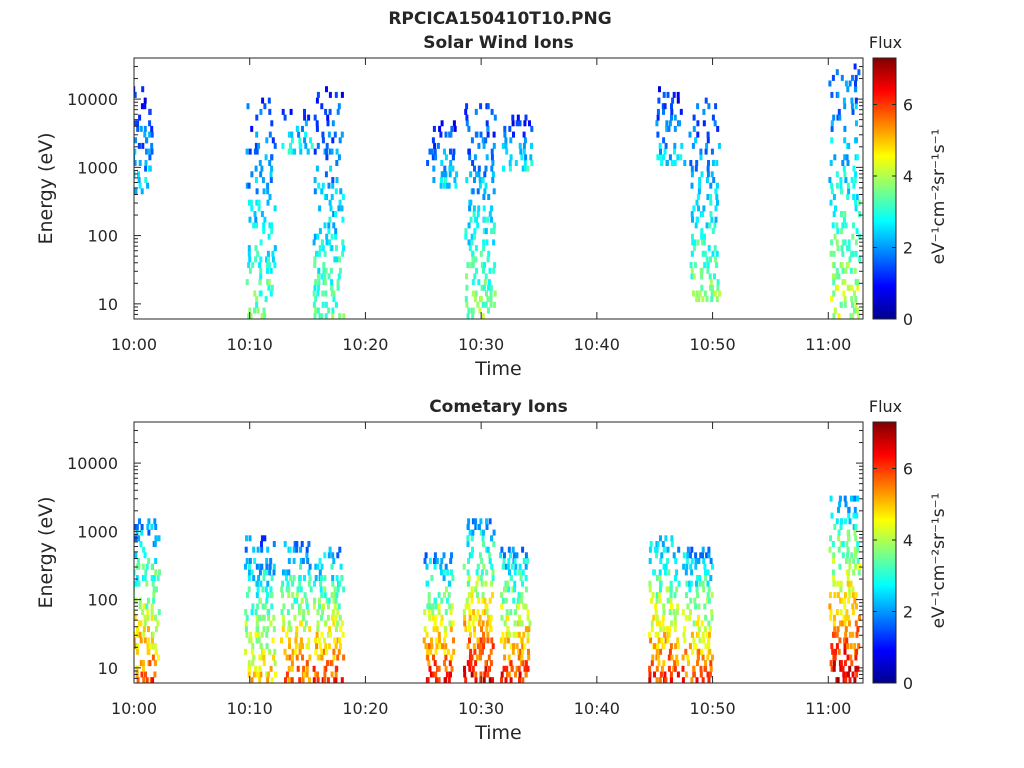 Image resolution: width=1024 pixels, height=768 pixels. Describe the element at coordinates (885, 42) in the screenshot. I see `colorbar-label: Flux` at that location.